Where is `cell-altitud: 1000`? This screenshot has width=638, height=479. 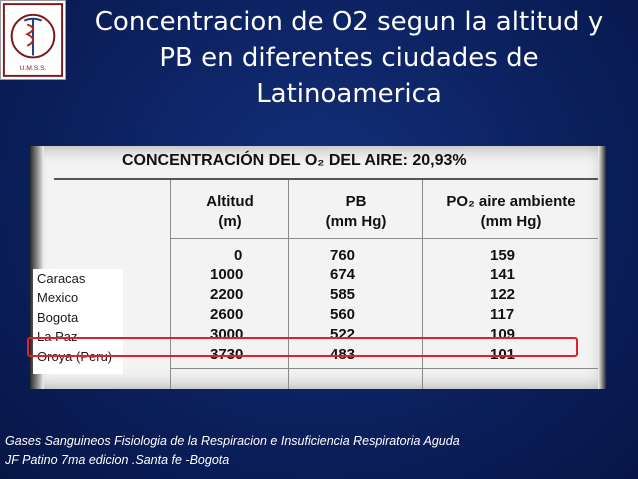
cell-altitud: 1000 is located at coordinates (227, 274).